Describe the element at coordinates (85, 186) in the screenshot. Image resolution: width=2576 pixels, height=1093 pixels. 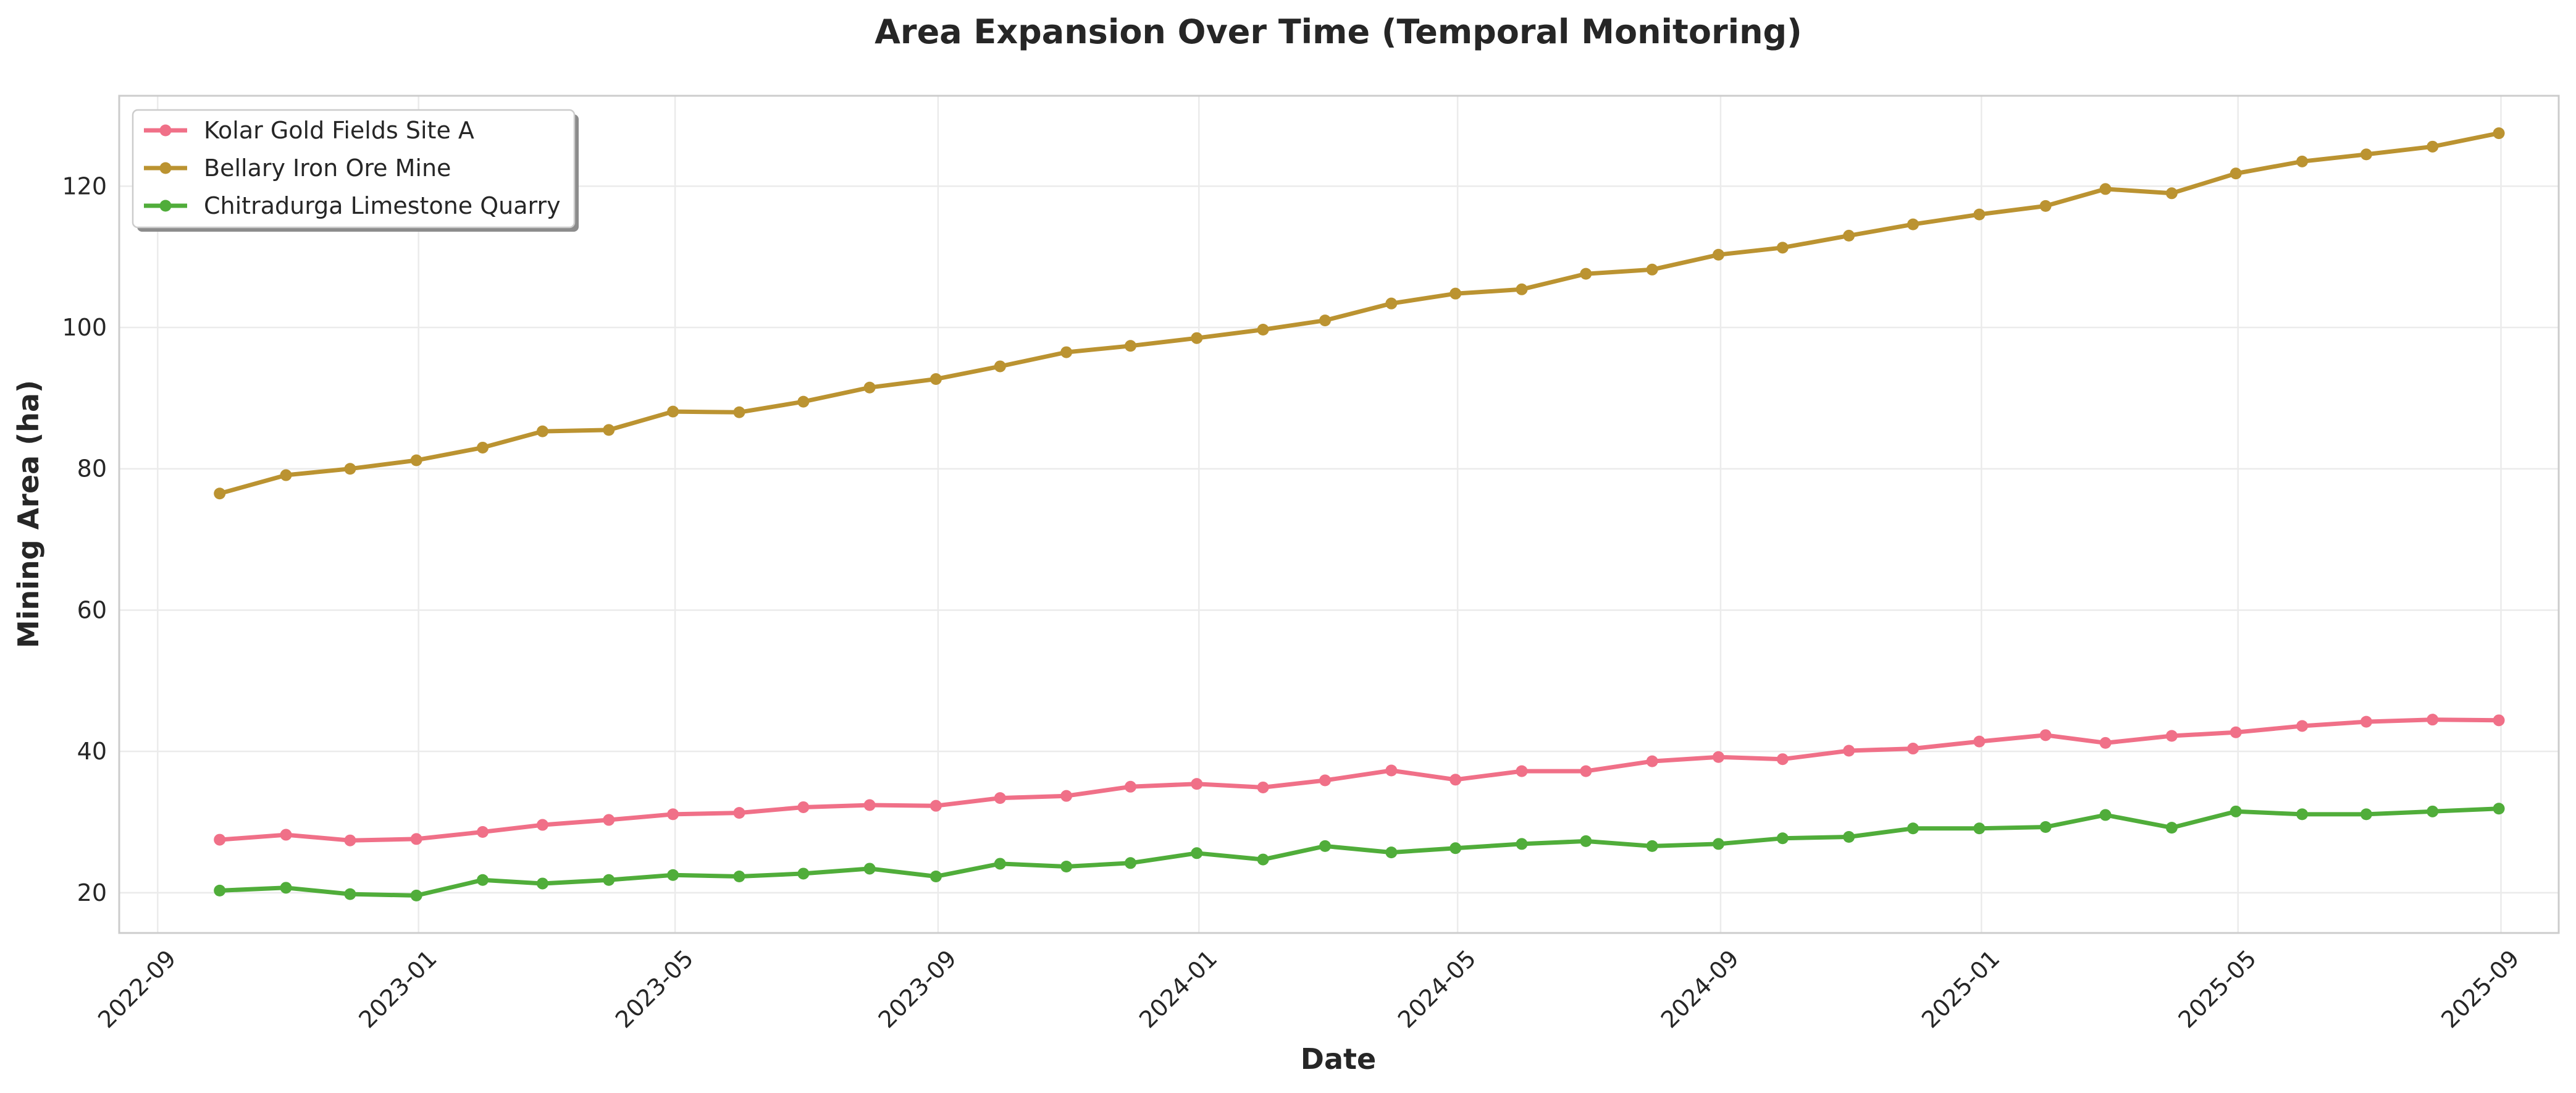
I see `y-tick-label: 120` at that location.